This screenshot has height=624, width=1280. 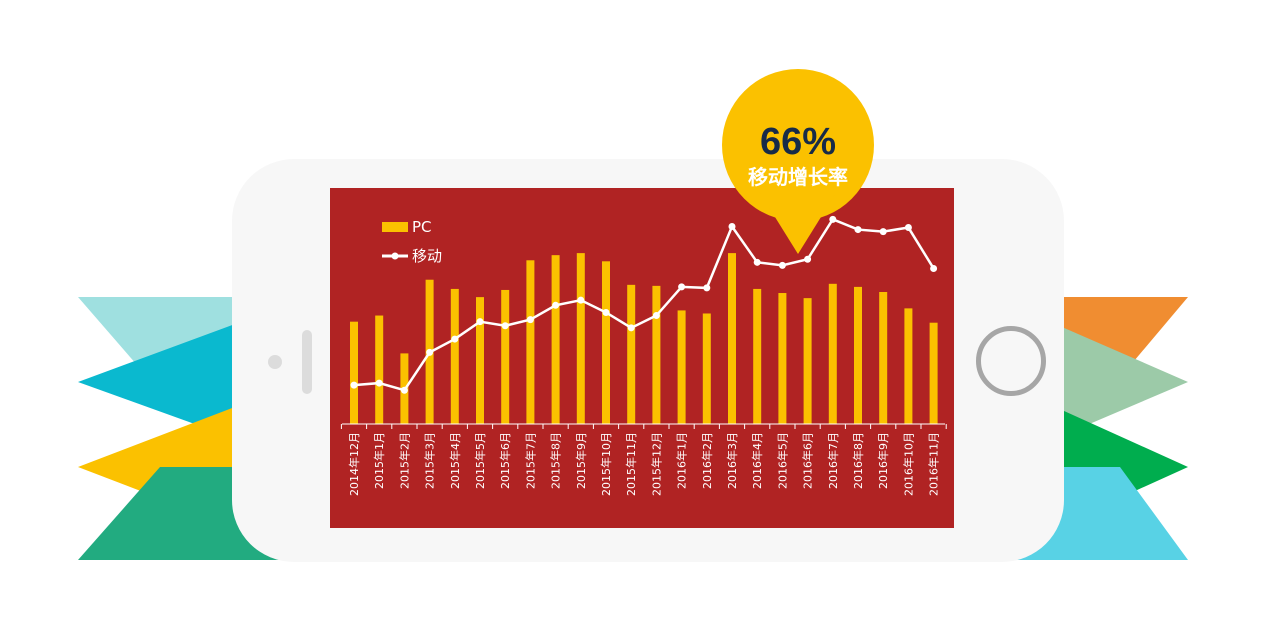 What do you see at coordinates (480, 460) in the screenshot?
I see `x-tick-label: 2015年5月` at bounding box center [480, 460].